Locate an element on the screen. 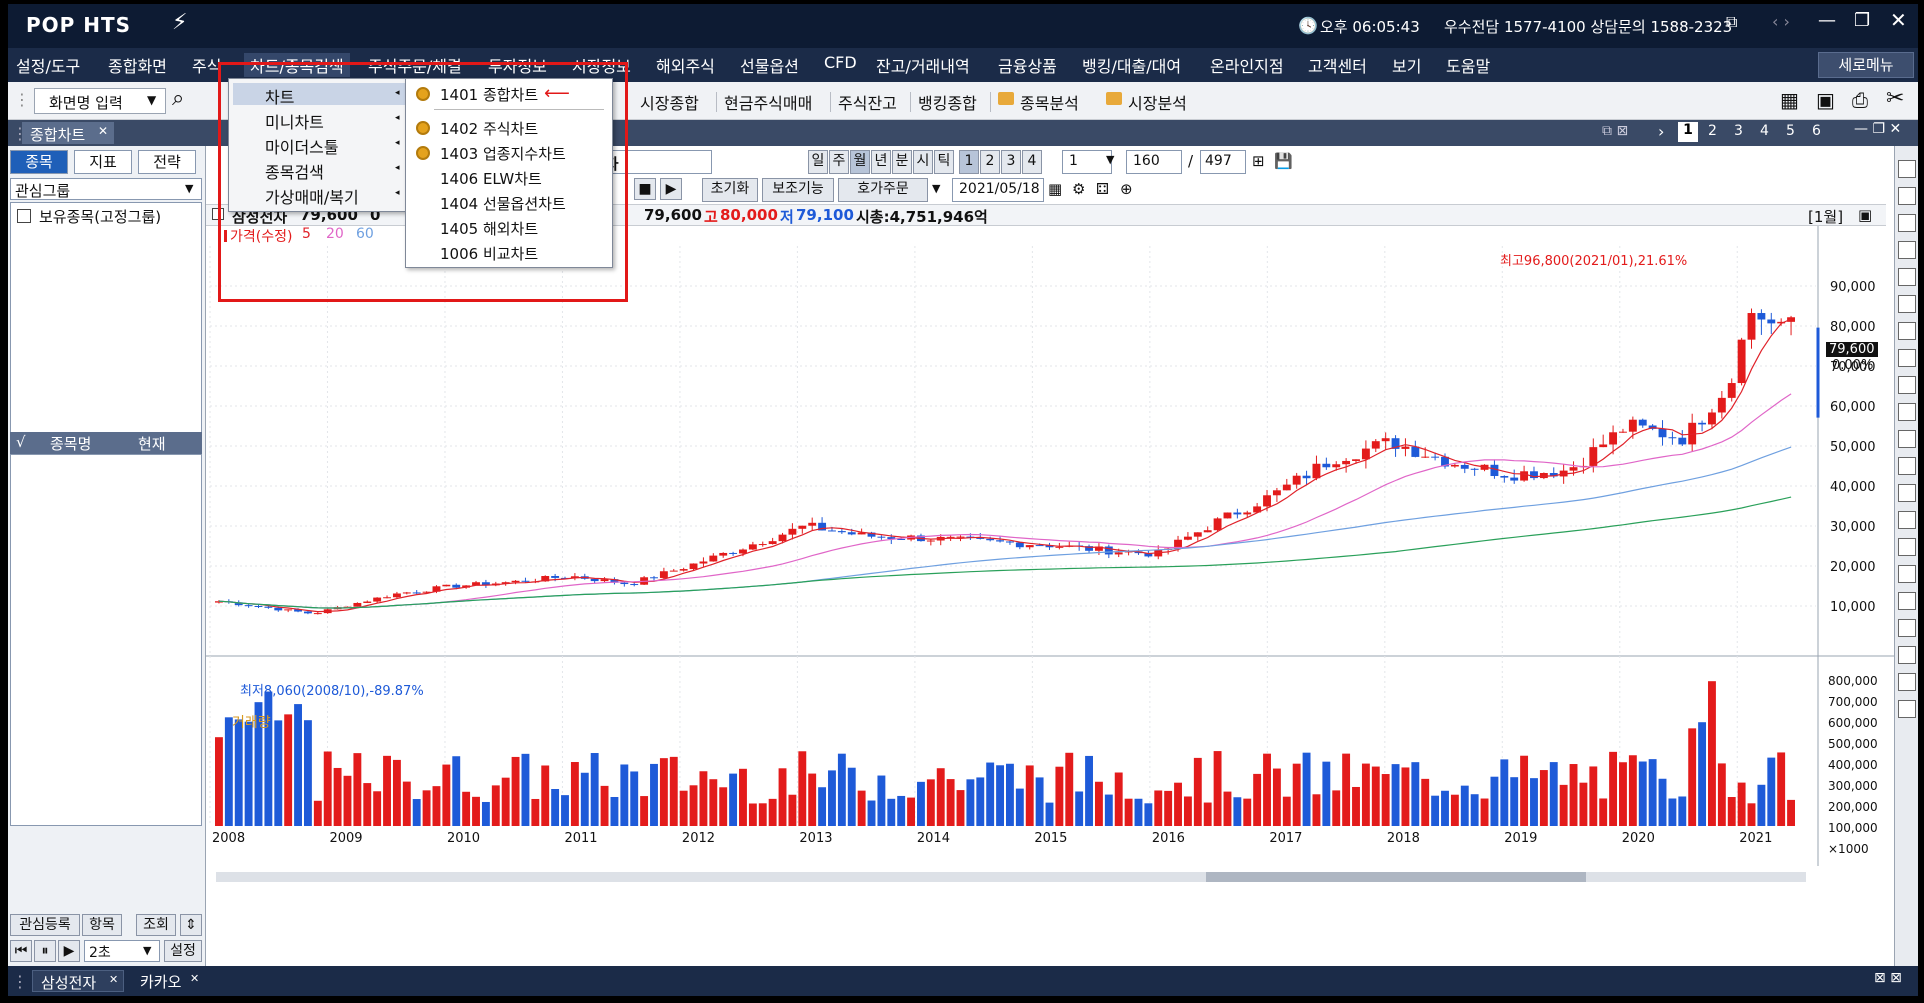  page-3: 3 is located at coordinates (1738, 131).